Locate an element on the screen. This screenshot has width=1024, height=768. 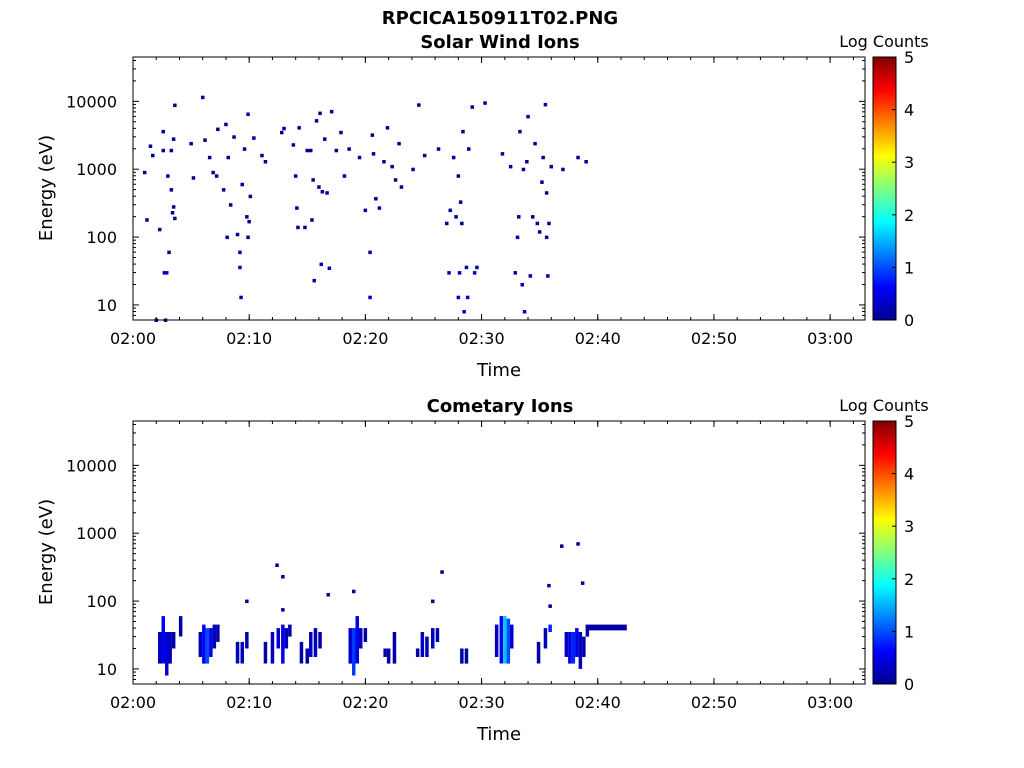
colorbar-tick-label: 3 is located at coordinates (909, 162).